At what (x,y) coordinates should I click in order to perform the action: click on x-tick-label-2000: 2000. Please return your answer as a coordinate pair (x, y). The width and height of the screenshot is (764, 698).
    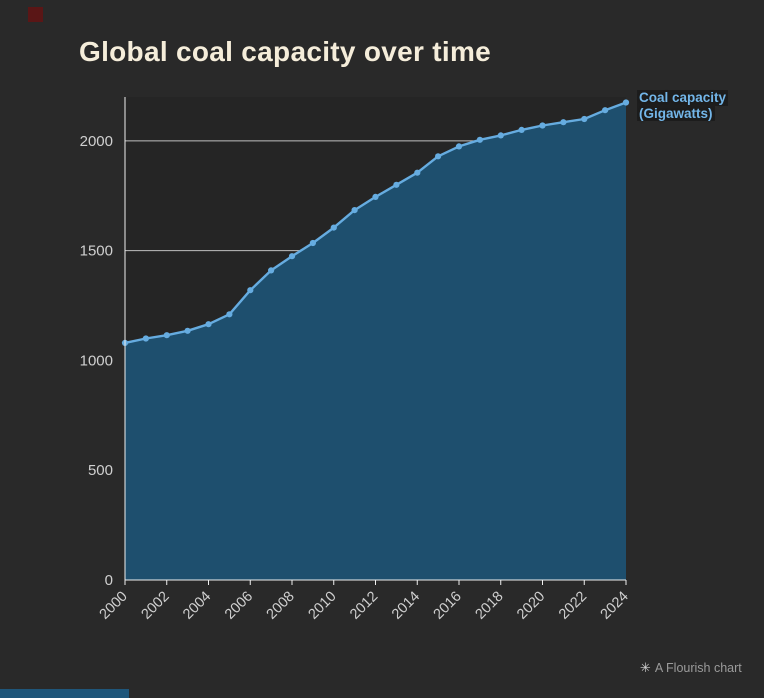
    Looking at the image, I should click on (114, 606).